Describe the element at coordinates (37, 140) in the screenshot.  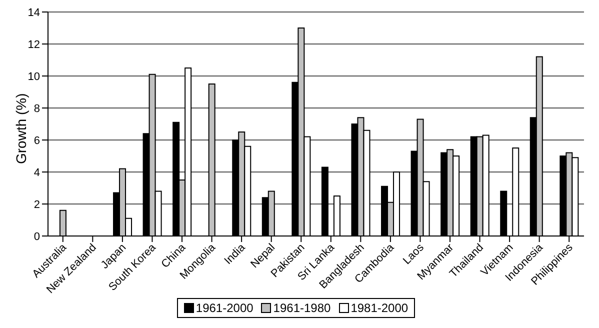
I see `y-tick-label: 6` at that location.